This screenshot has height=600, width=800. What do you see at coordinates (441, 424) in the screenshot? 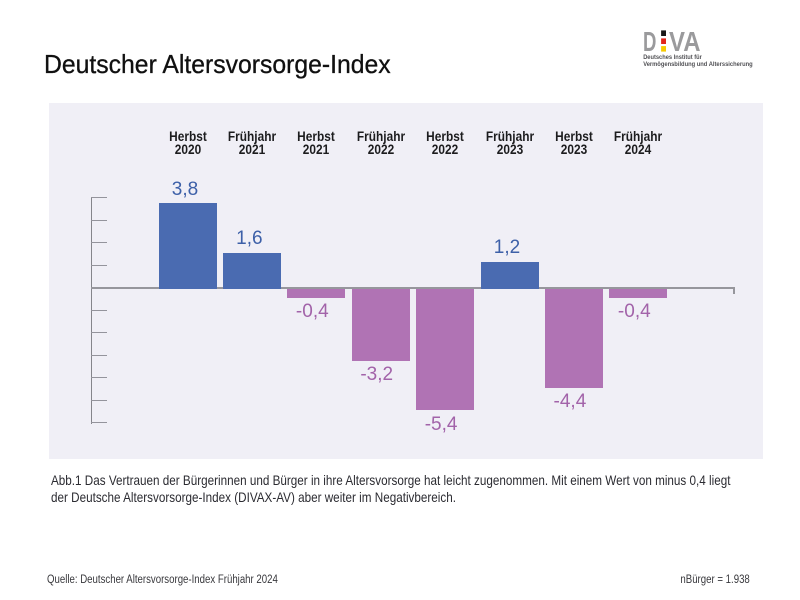
I see `bar-value-label: -5,4` at bounding box center [441, 424].